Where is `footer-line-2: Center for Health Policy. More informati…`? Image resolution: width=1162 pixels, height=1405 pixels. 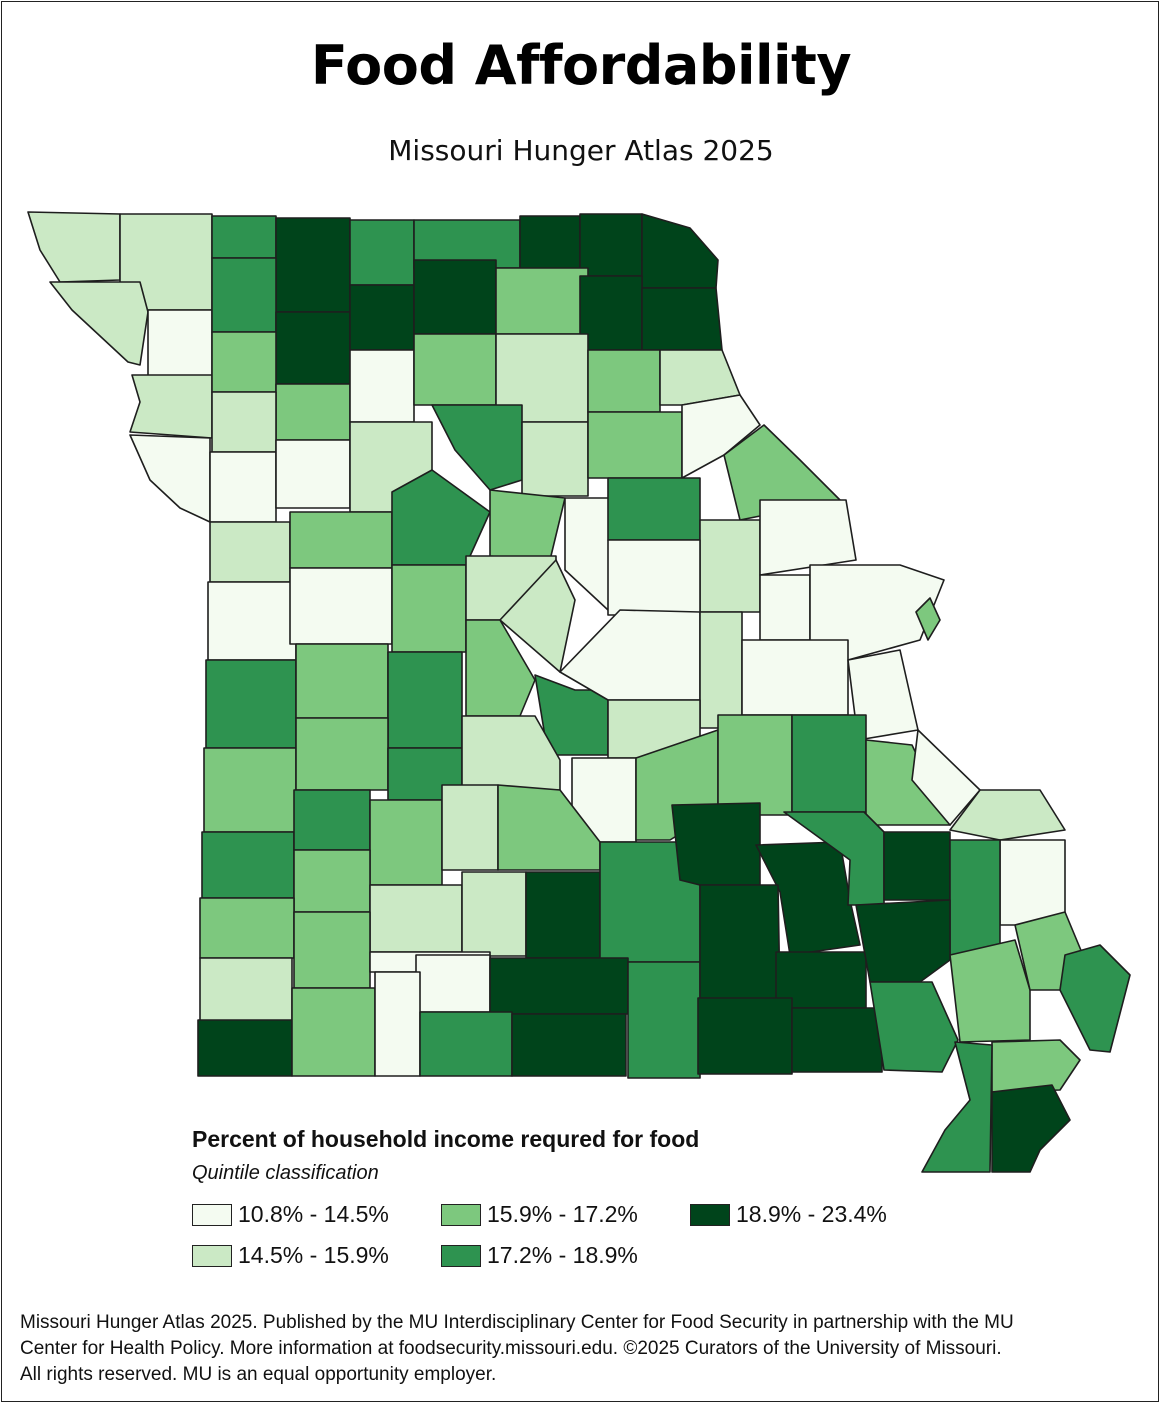 footer-line-2: Center for Health Policy. More informati… is located at coordinates (511, 1348).